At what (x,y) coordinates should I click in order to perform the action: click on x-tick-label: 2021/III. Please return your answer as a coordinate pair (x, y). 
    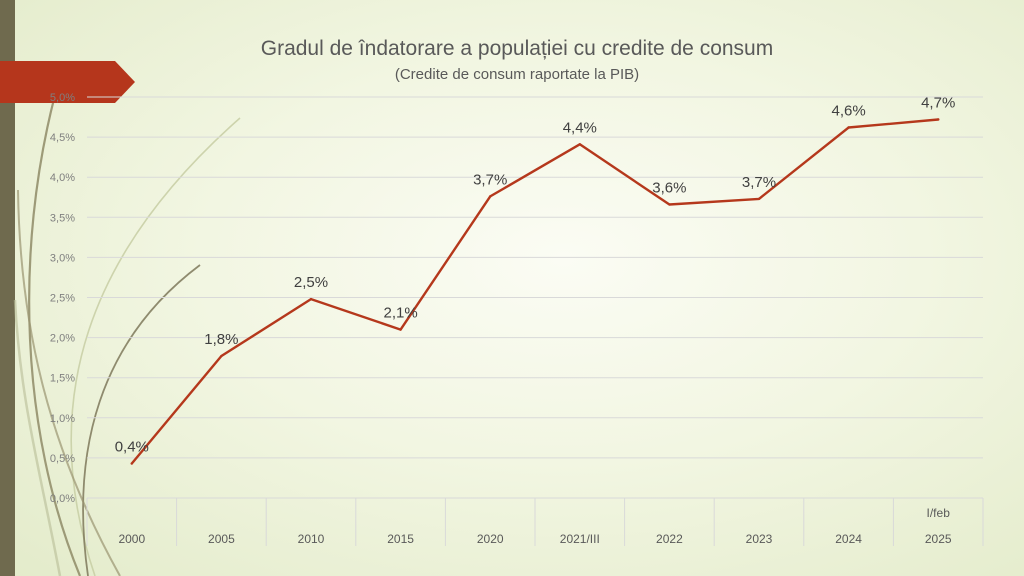
    Looking at the image, I should click on (580, 539).